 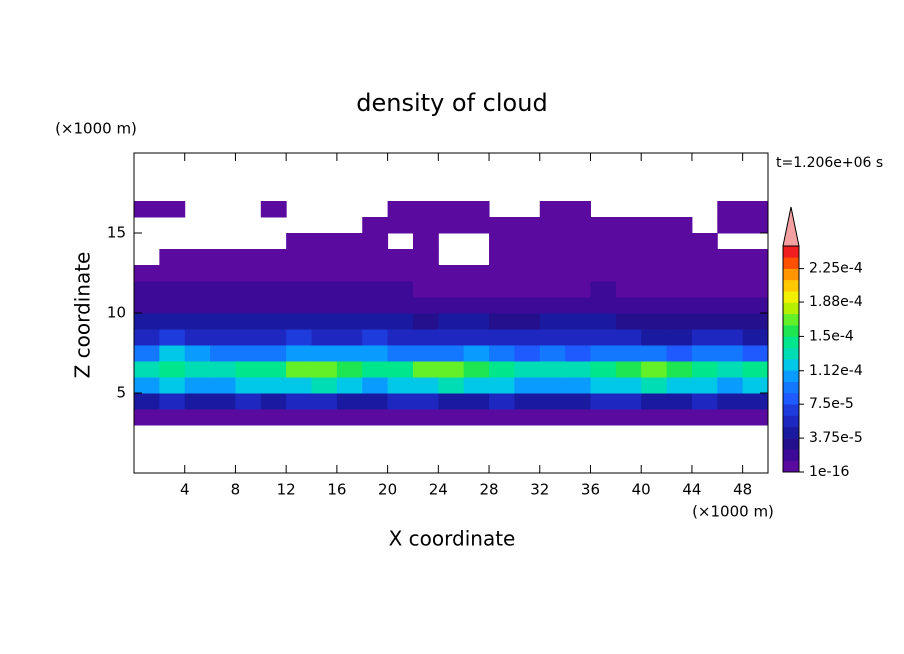 I want to click on x-tick-label: 20, so click(x=387, y=490).